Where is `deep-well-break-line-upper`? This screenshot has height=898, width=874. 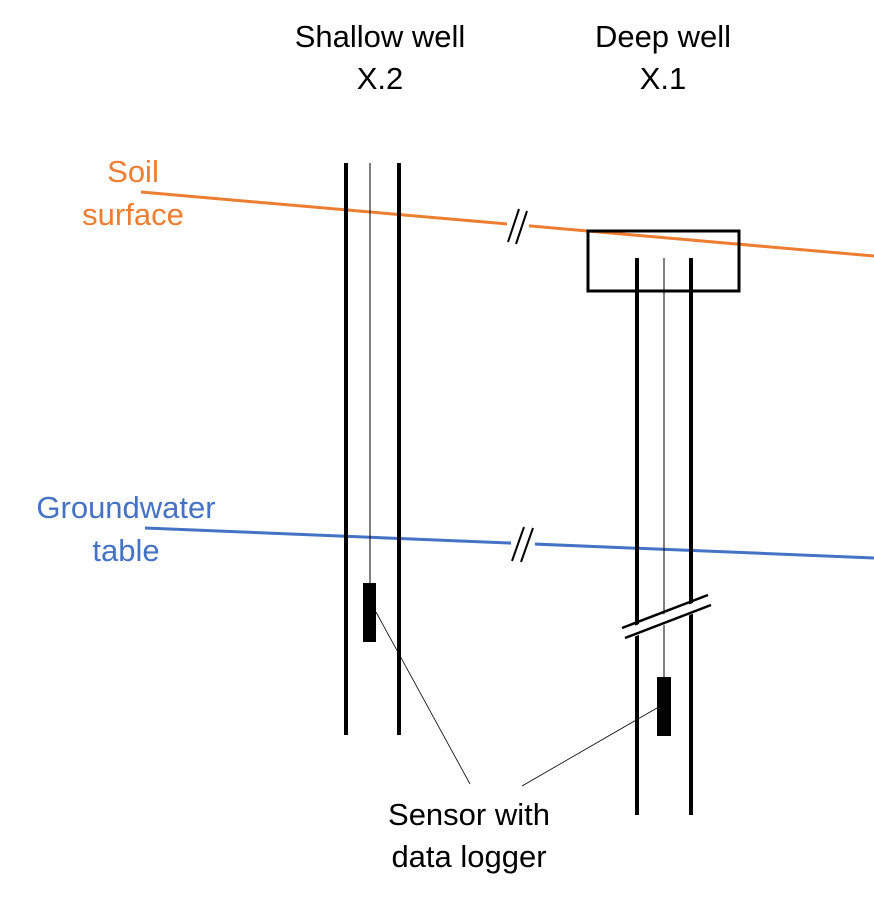
deep-well-break-line-upper is located at coordinates (665, 611).